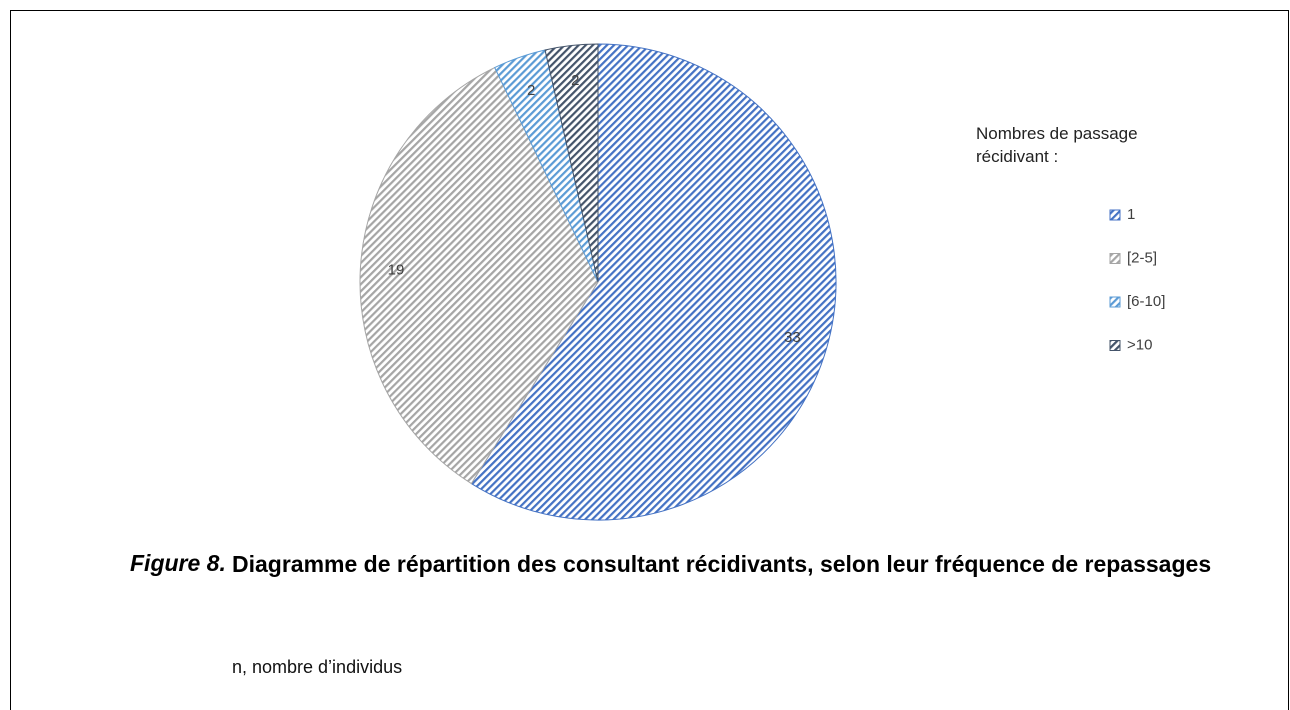 This screenshot has height=710, width=1290. I want to click on data-label: 19, so click(396, 270).